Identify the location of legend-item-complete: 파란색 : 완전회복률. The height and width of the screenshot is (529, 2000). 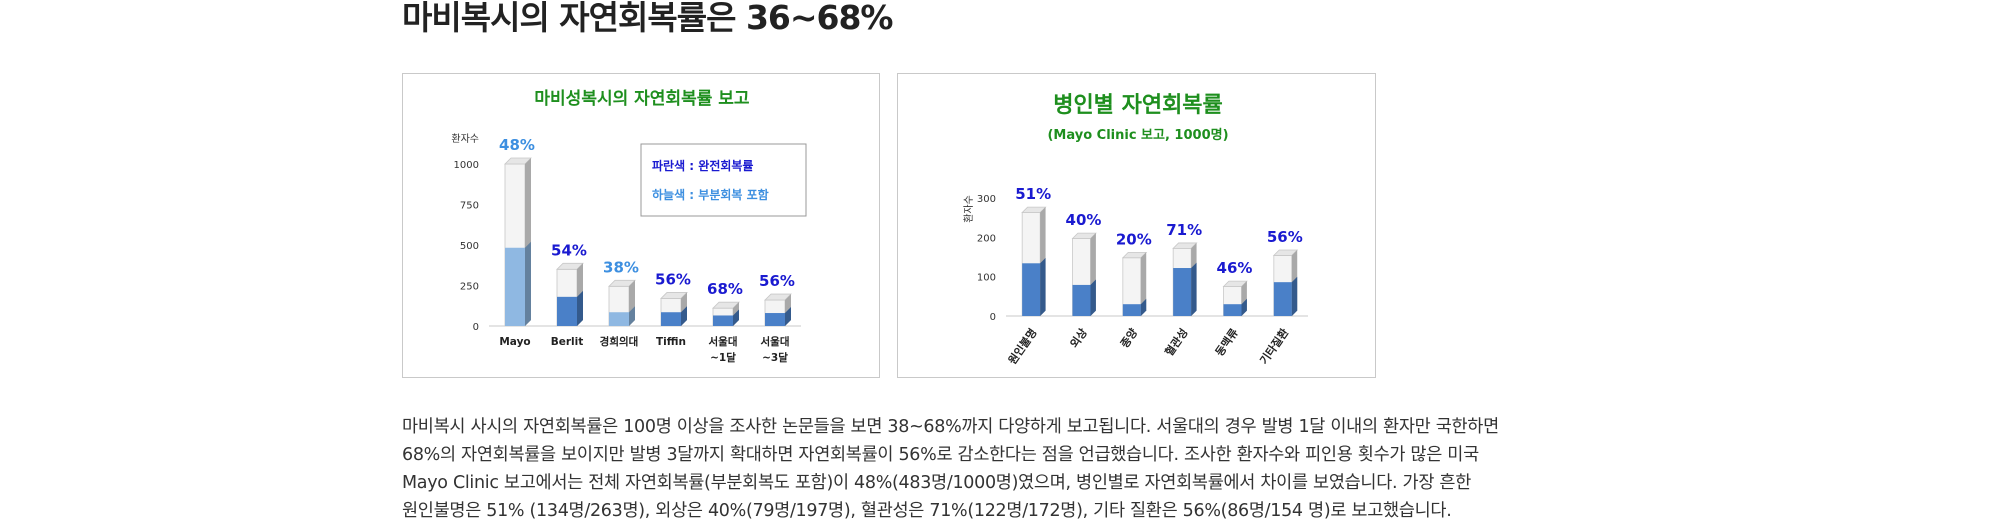
(702, 165).